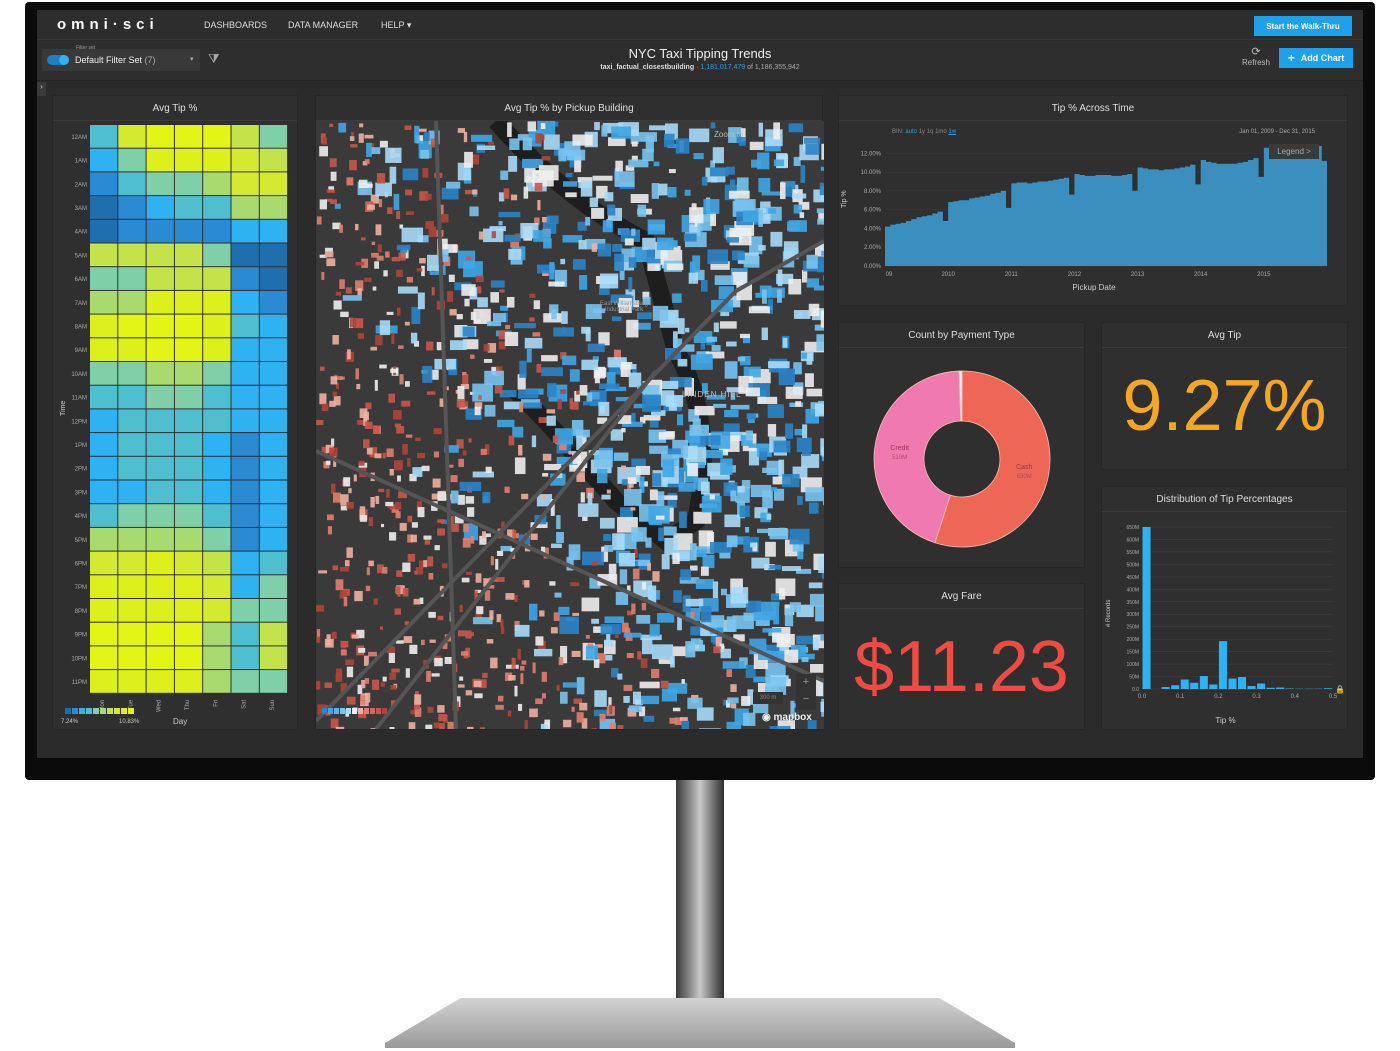 This screenshot has height=1051, width=1400. I want to click on zoom-to-link: Zoom to, so click(729, 134).